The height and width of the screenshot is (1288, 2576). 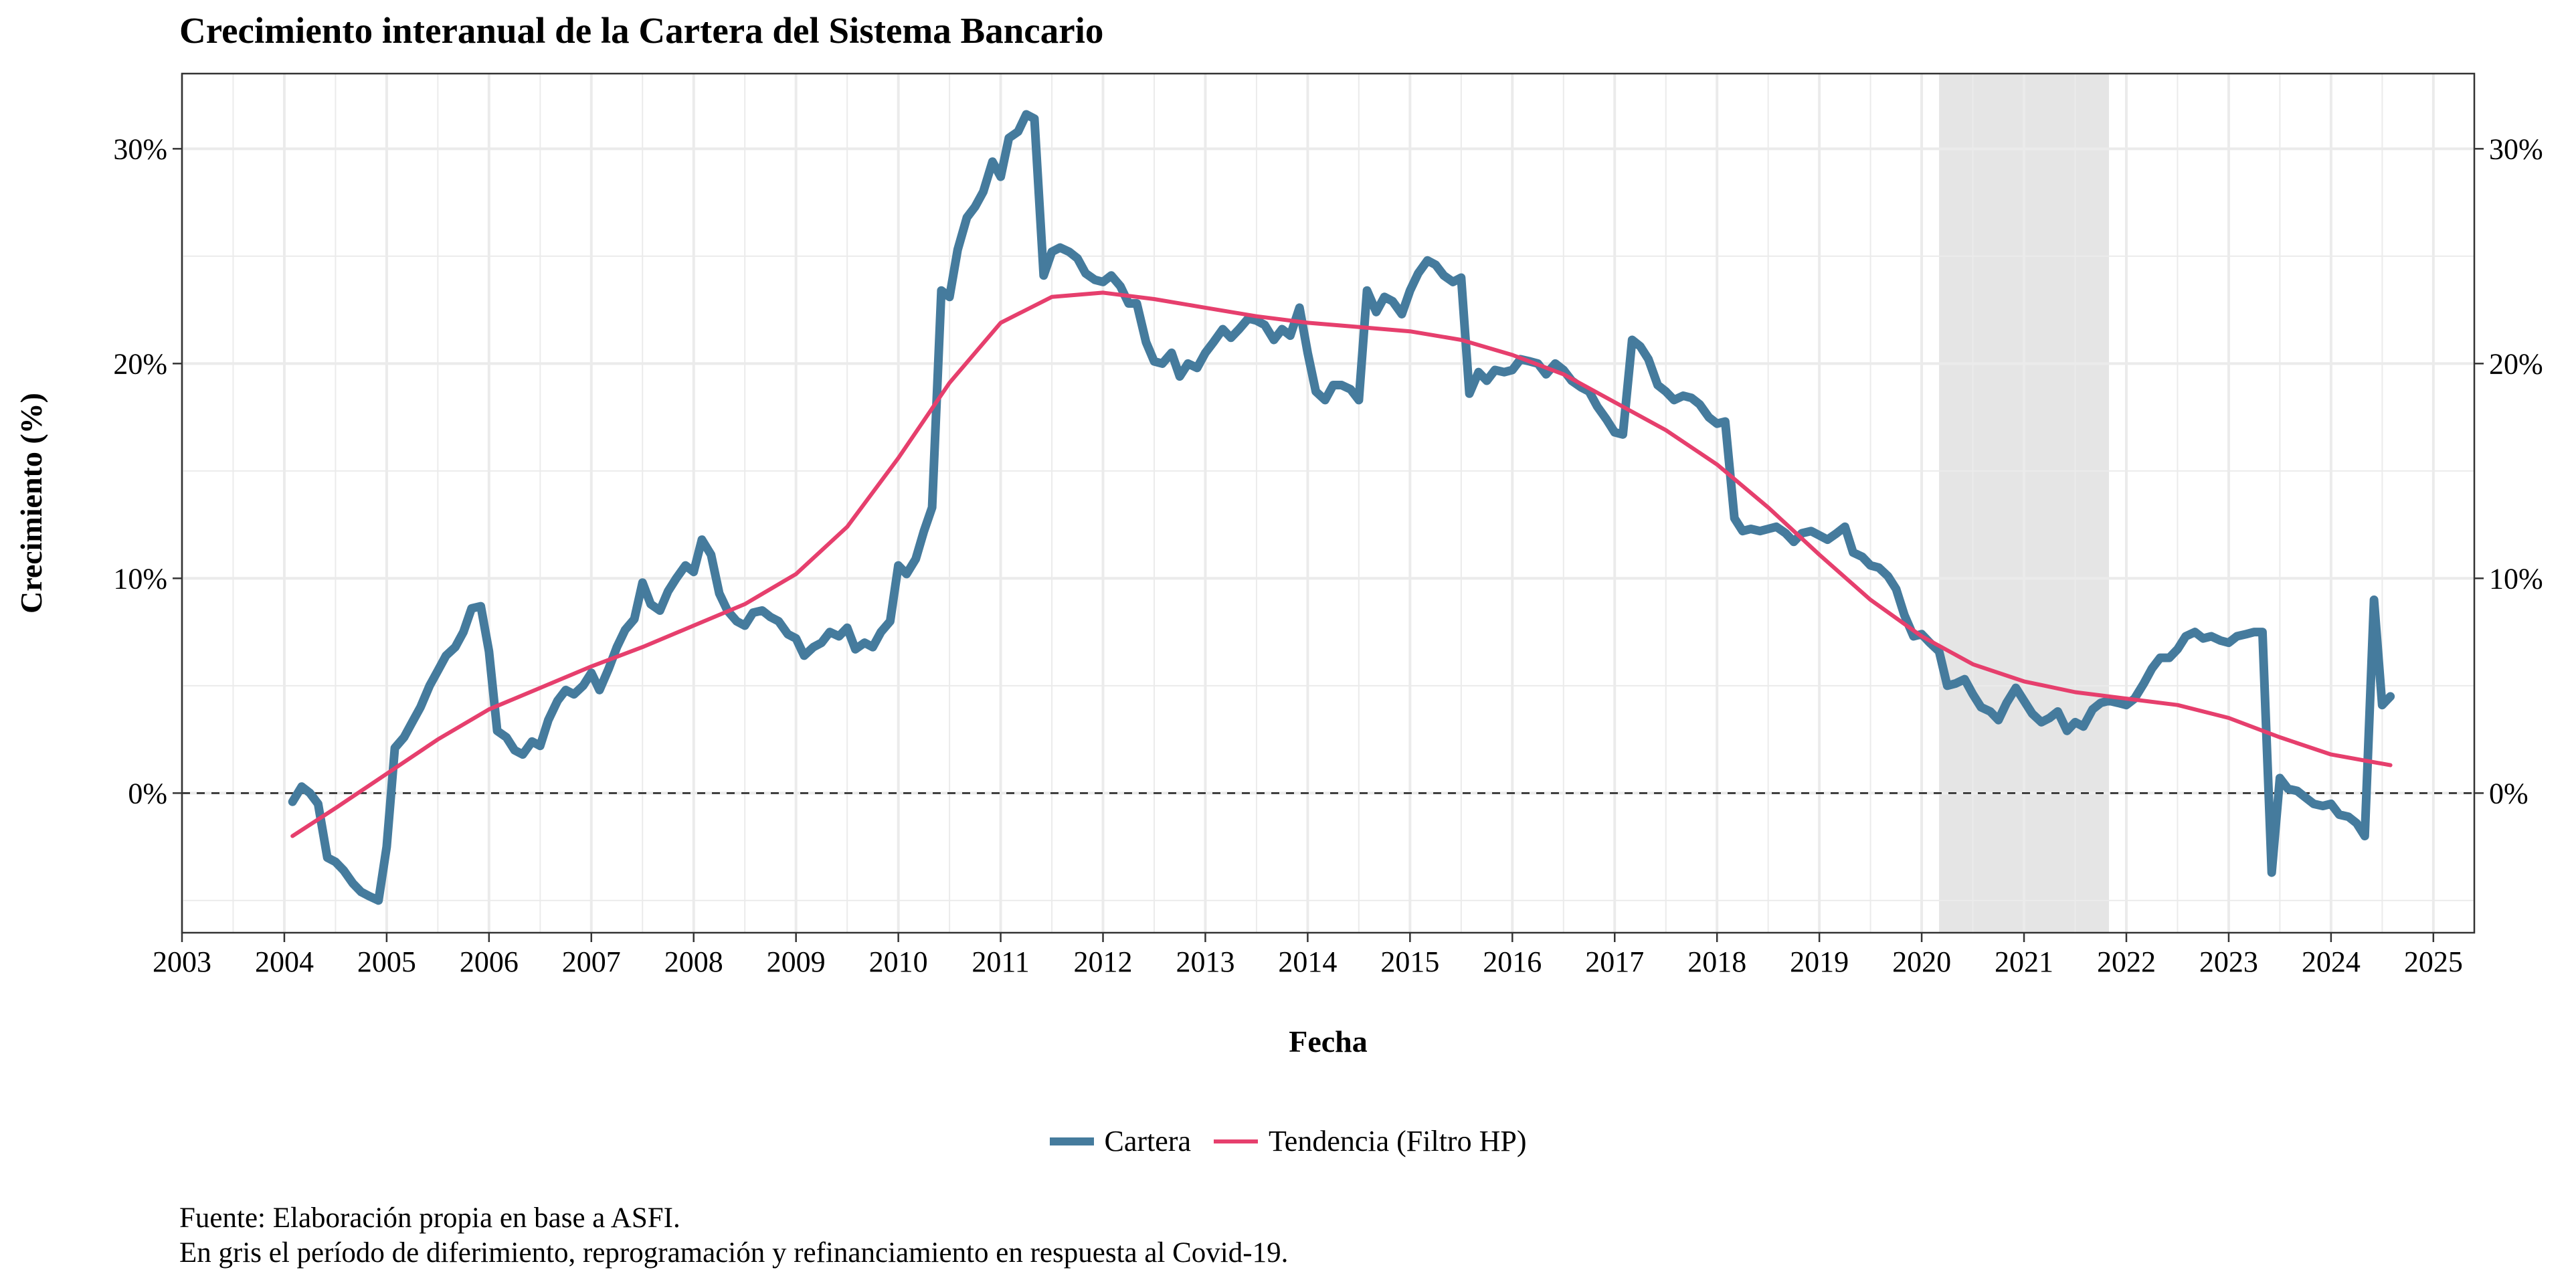 I want to click on x-tick-label: 2017, so click(x=1614, y=961).